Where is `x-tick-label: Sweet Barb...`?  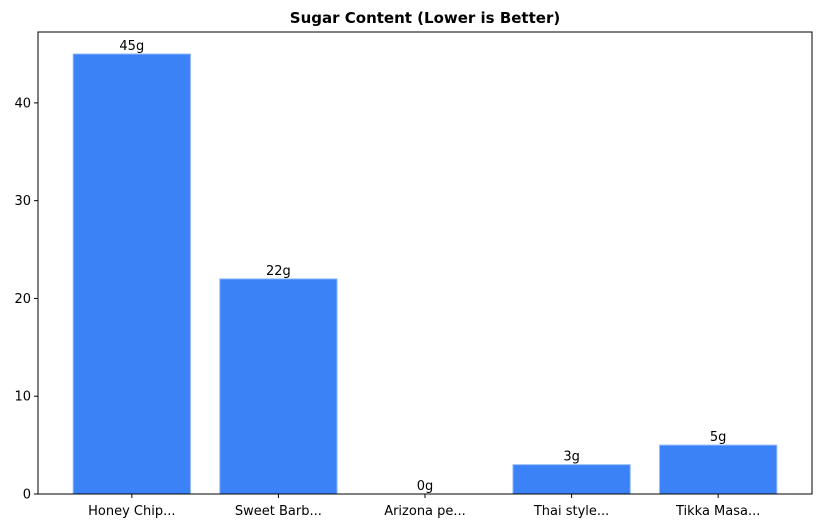
x-tick-label: Sweet Barb... is located at coordinates (278, 511).